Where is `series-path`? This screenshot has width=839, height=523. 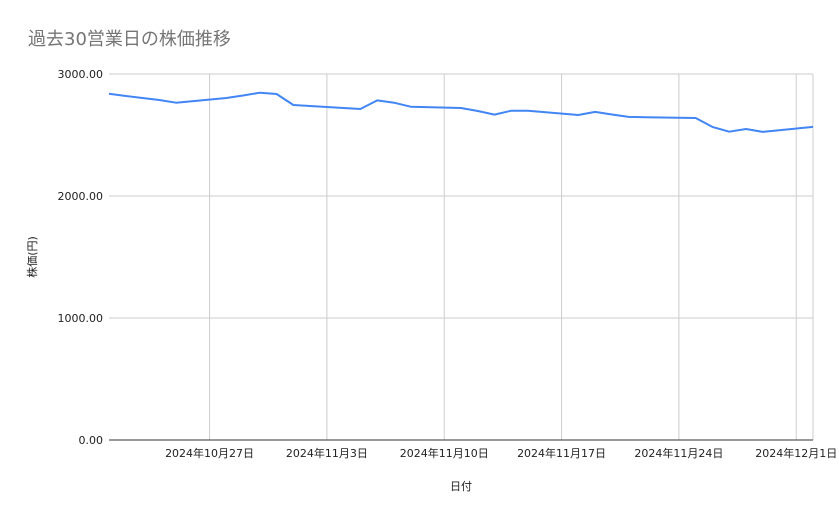 series-path is located at coordinates (461, 112).